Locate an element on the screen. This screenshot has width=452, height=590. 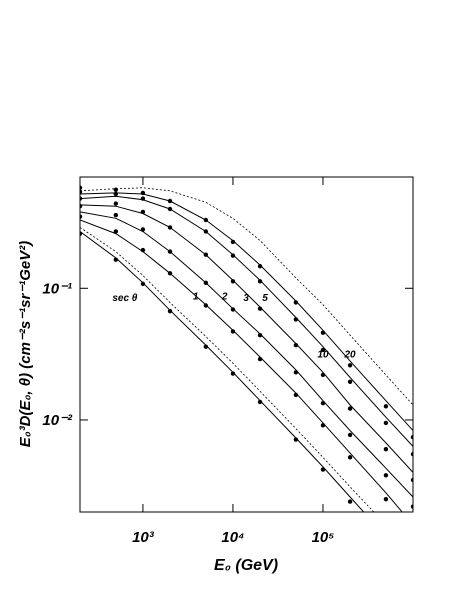
annotation: 2 is located at coordinates (224, 297).